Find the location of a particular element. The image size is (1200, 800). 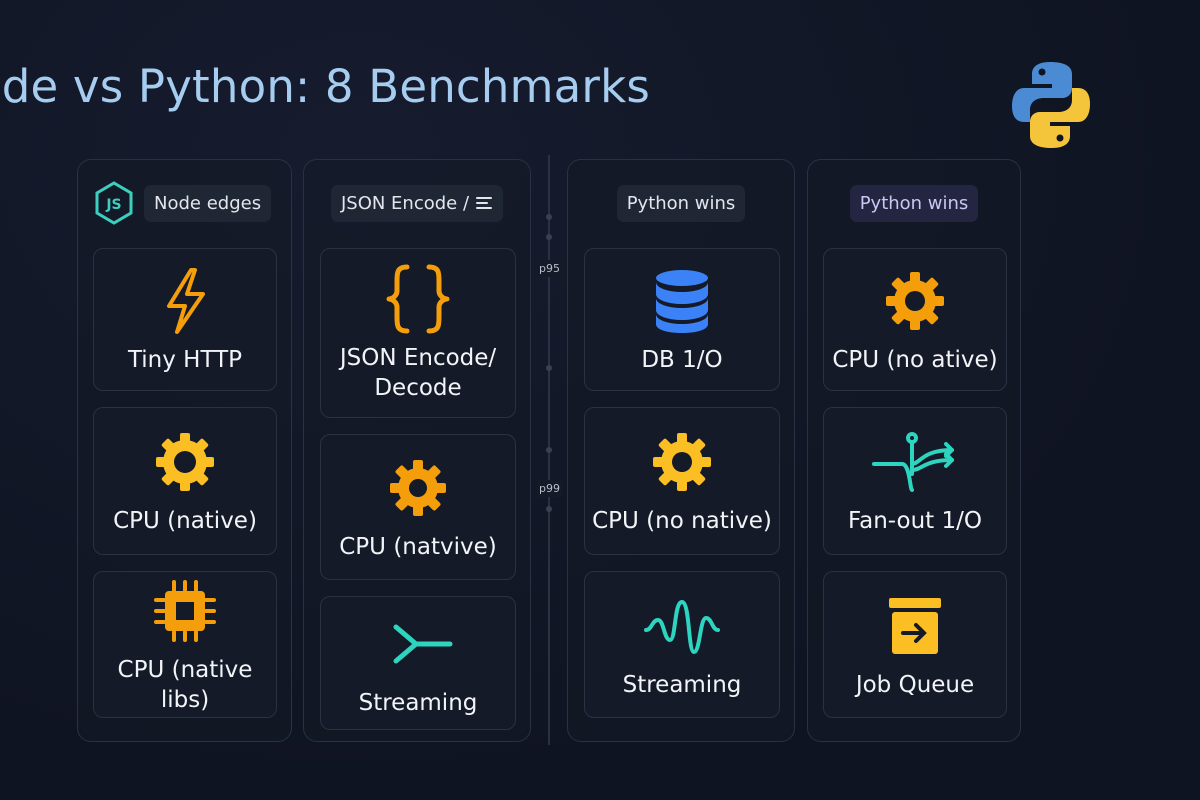

wave-icon is located at coordinates (682, 626).